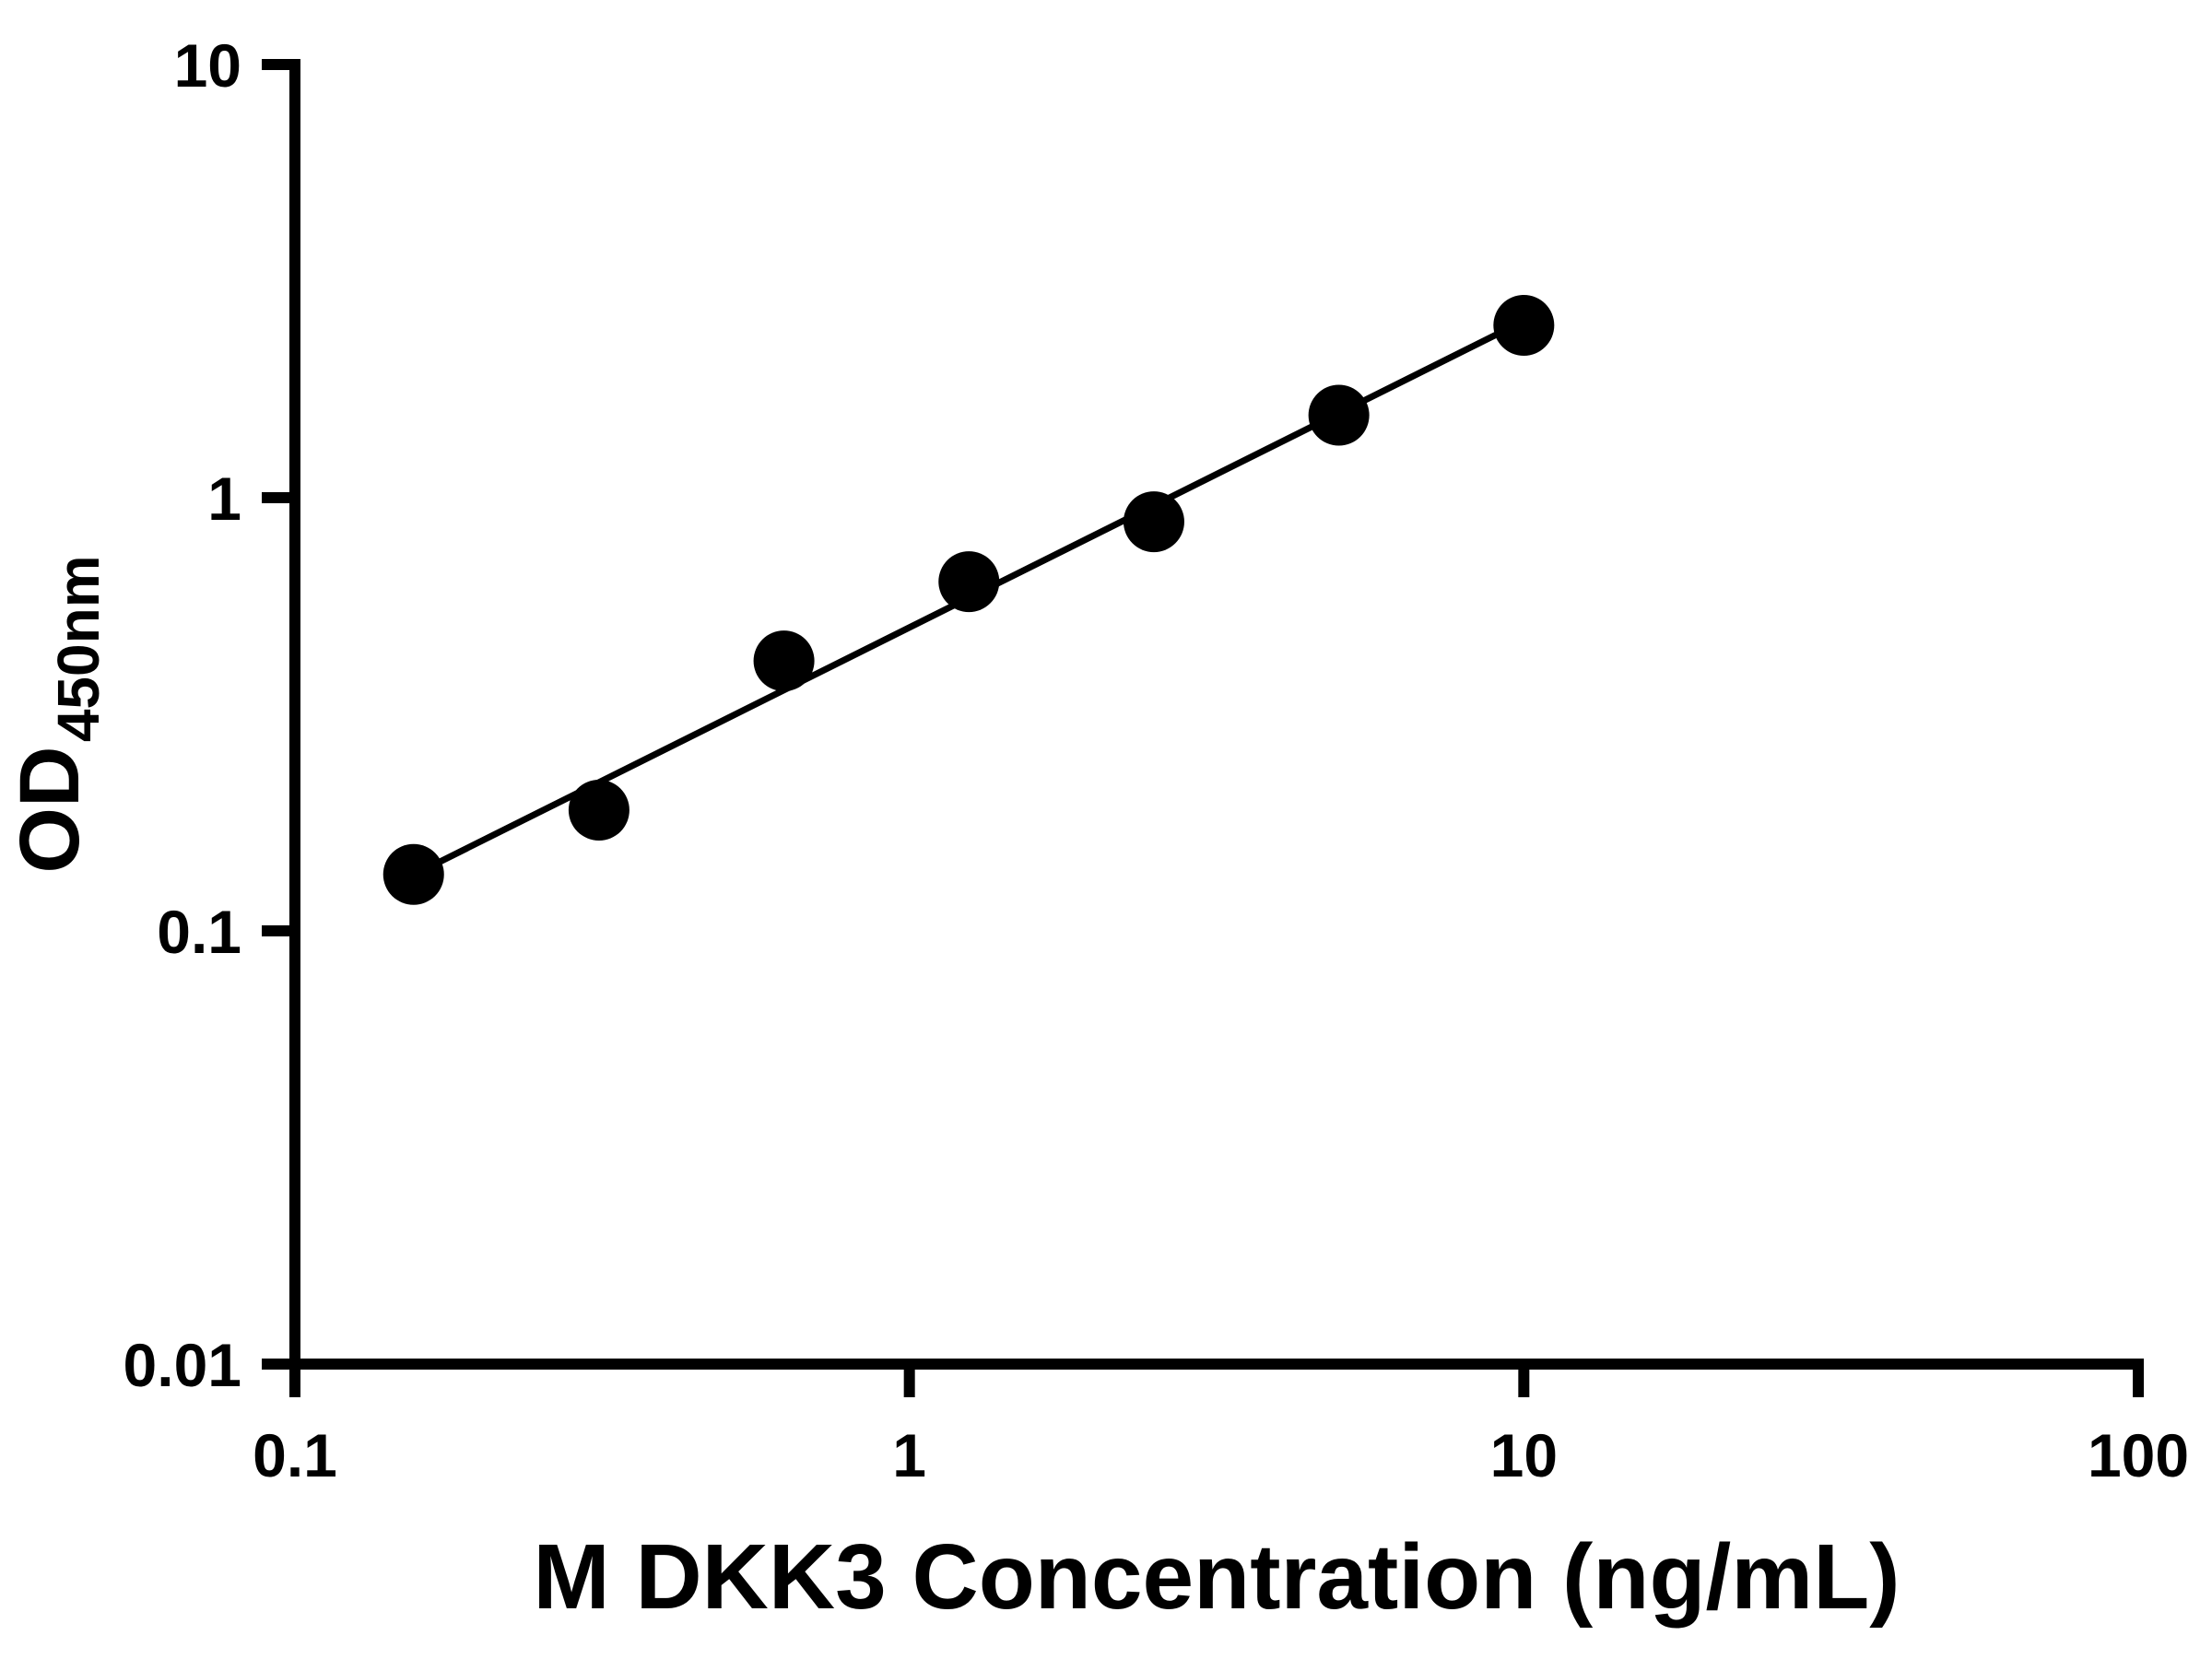  What do you see at coordinates (207, 65) in the screenshot?
I see `y-tick-label: 10` at bounding box center [207, 65].